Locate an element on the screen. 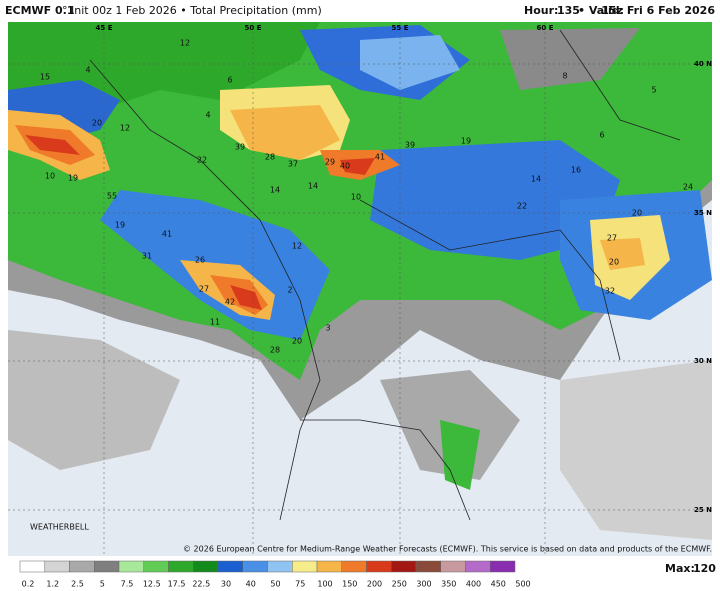 This screenshot has height=591, width=720. valid-label: • Valid: is located at coordinates (601, 10).